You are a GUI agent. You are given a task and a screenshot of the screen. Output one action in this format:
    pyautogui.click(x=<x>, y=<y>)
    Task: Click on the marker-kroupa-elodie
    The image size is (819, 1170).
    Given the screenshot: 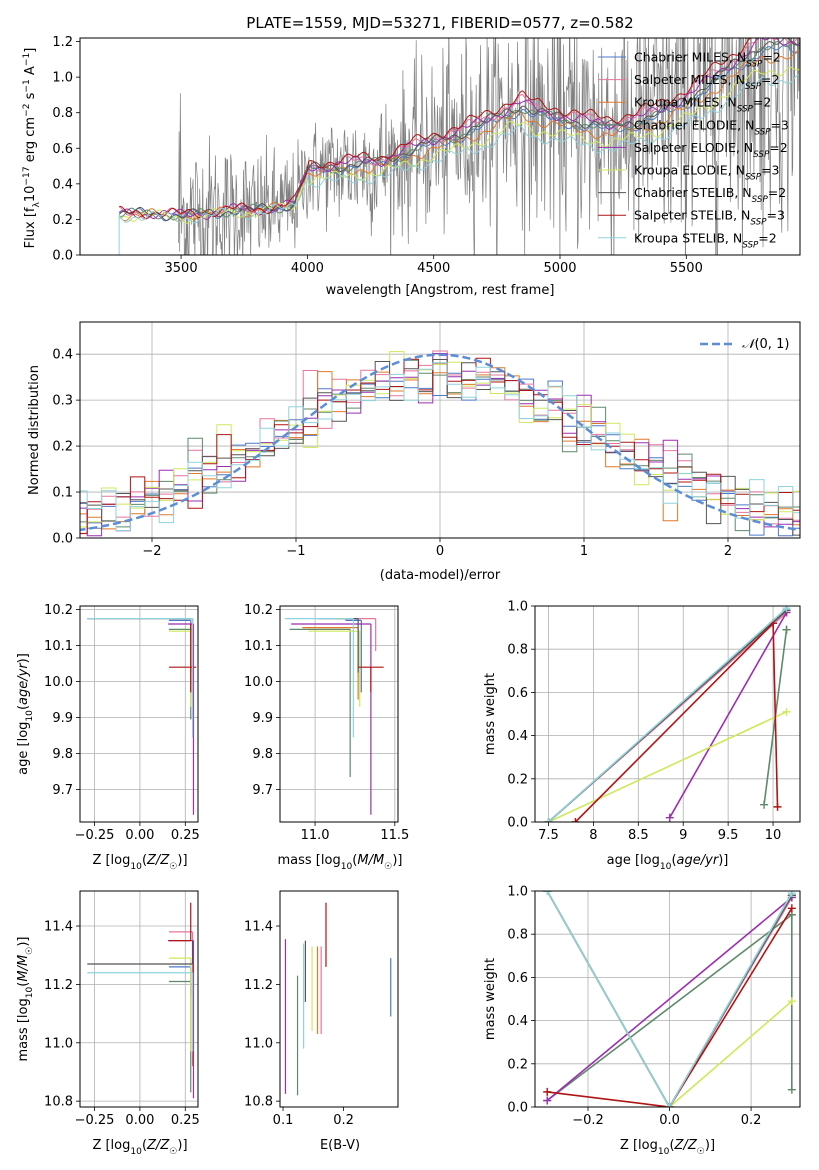 What is the action you would take?
    pyautogui.click(x=791, y=1001)
    